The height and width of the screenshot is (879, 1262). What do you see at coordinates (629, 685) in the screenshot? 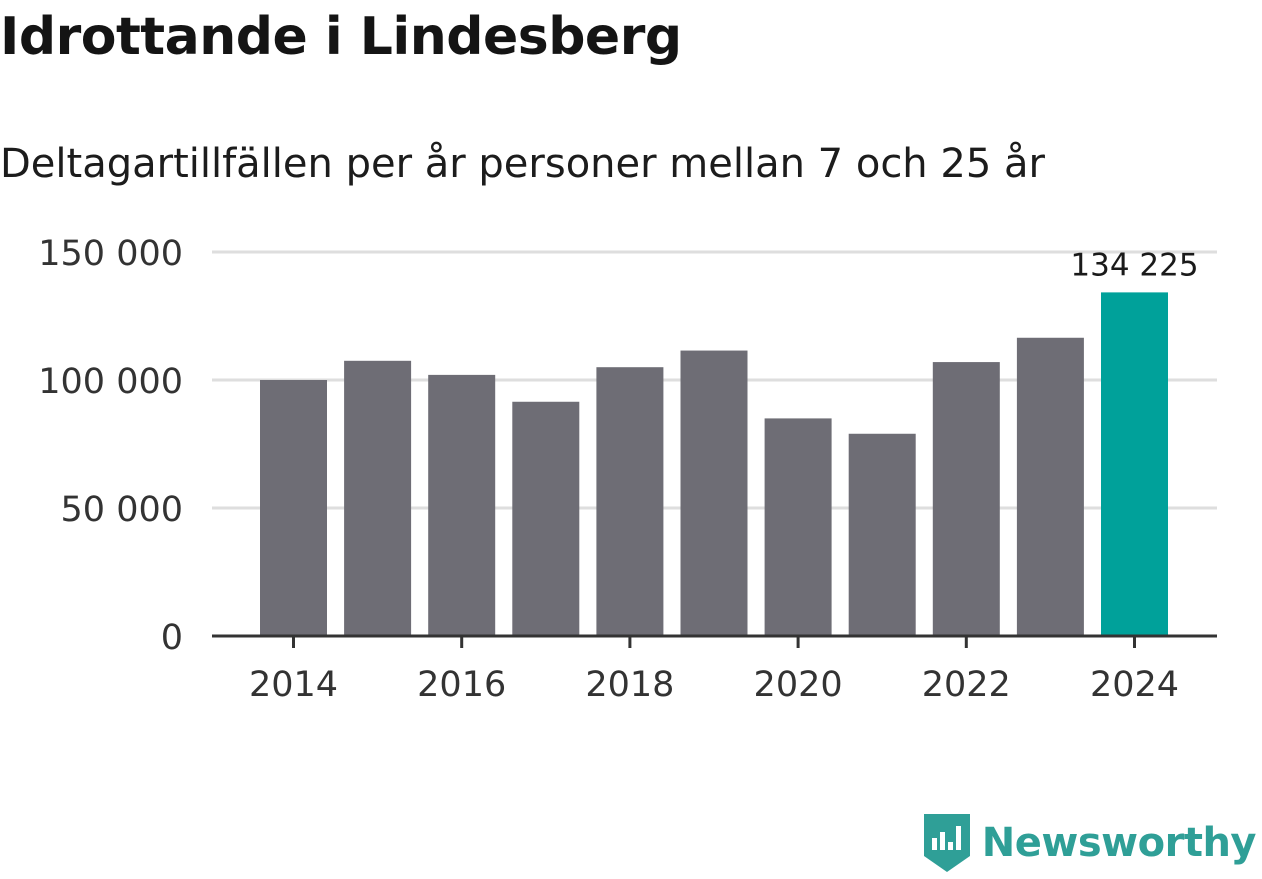
I see `x-tick-label: 2018` at bounding box center [629, 685].